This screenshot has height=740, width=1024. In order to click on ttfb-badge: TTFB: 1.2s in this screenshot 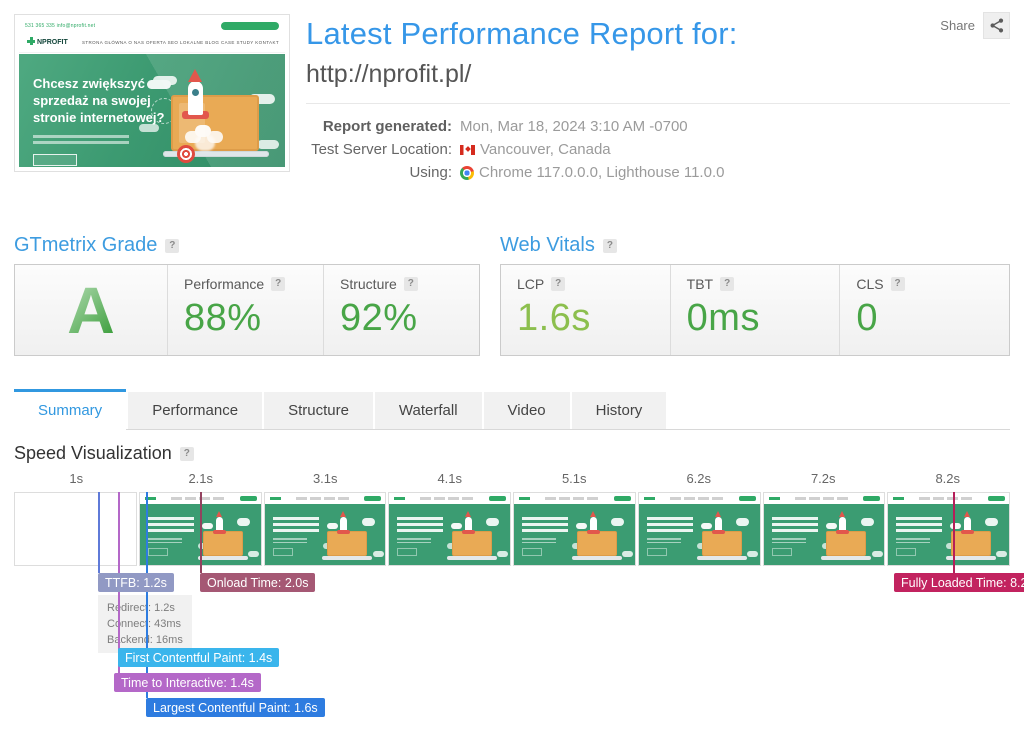, I will do `click(136, 582)`.